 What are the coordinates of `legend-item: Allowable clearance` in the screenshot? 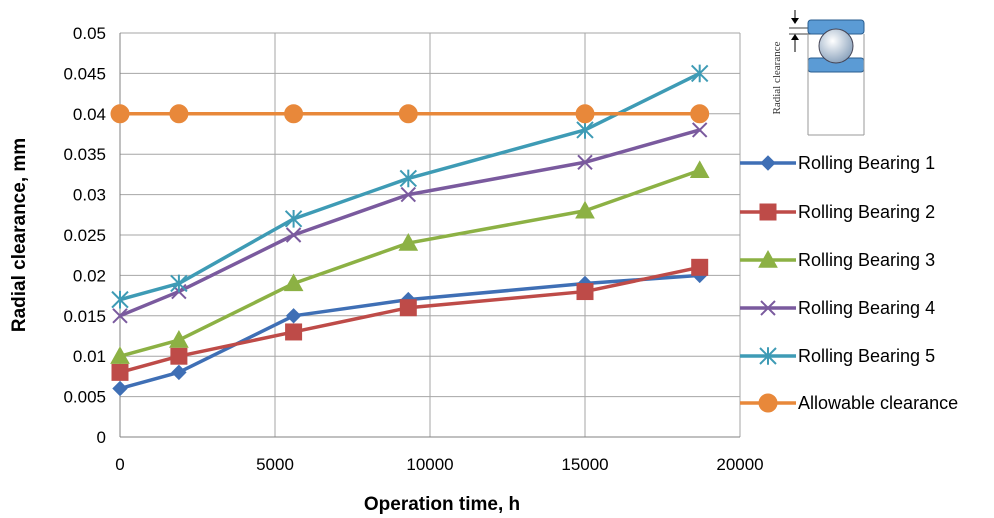 It's located at (849, 403).